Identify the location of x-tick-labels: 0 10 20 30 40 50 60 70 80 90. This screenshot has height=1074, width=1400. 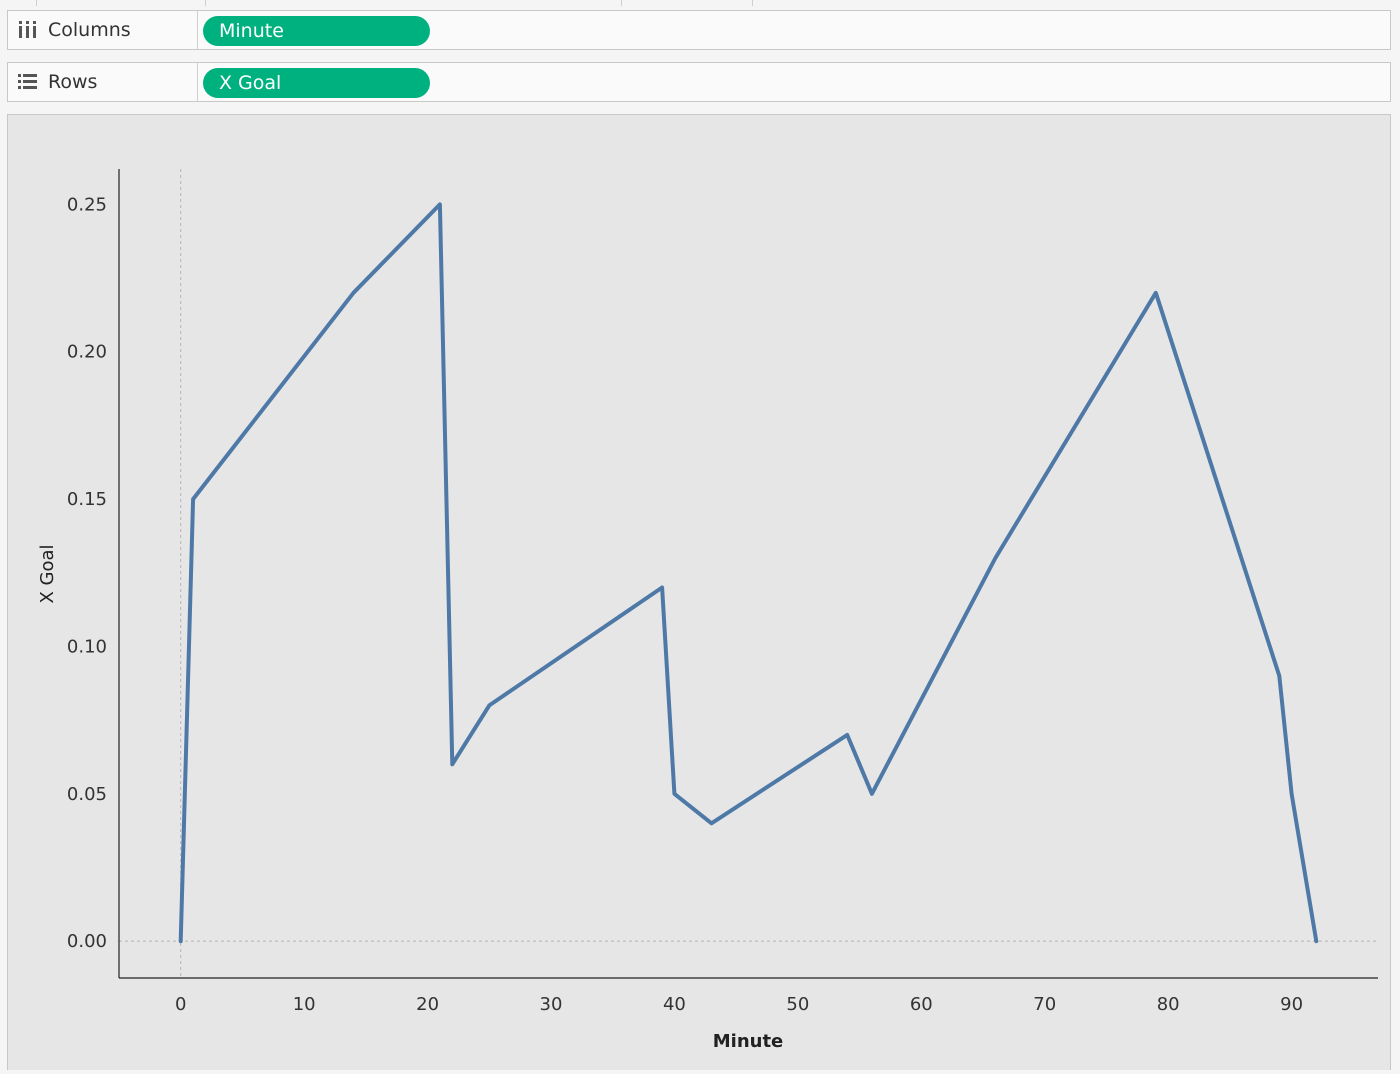
(739, 1004).